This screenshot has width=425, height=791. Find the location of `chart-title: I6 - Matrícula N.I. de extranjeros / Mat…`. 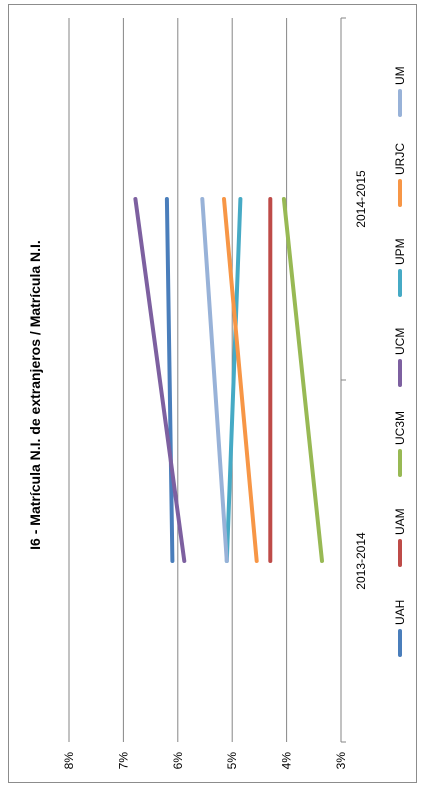

chart-title: I6 - Matrícula N.I. de extranjeros / Mat… is located at coordinates (35, 395).